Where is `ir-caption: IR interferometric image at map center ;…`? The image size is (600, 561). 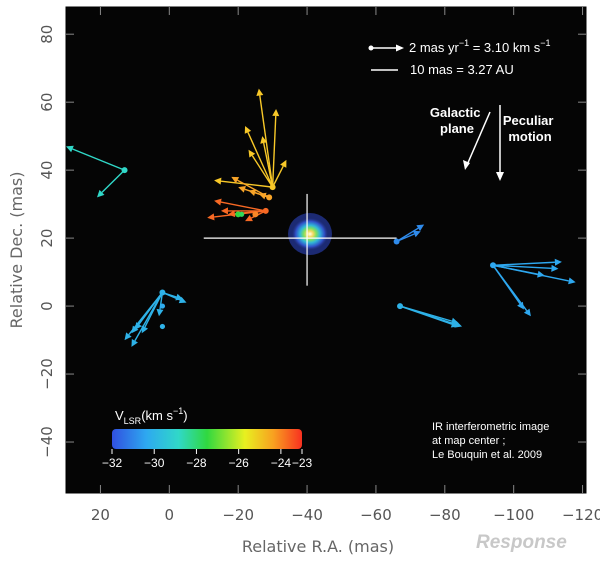
ir-caption: IR interferometric image at map center ;… is located at coordinates (492, 441).